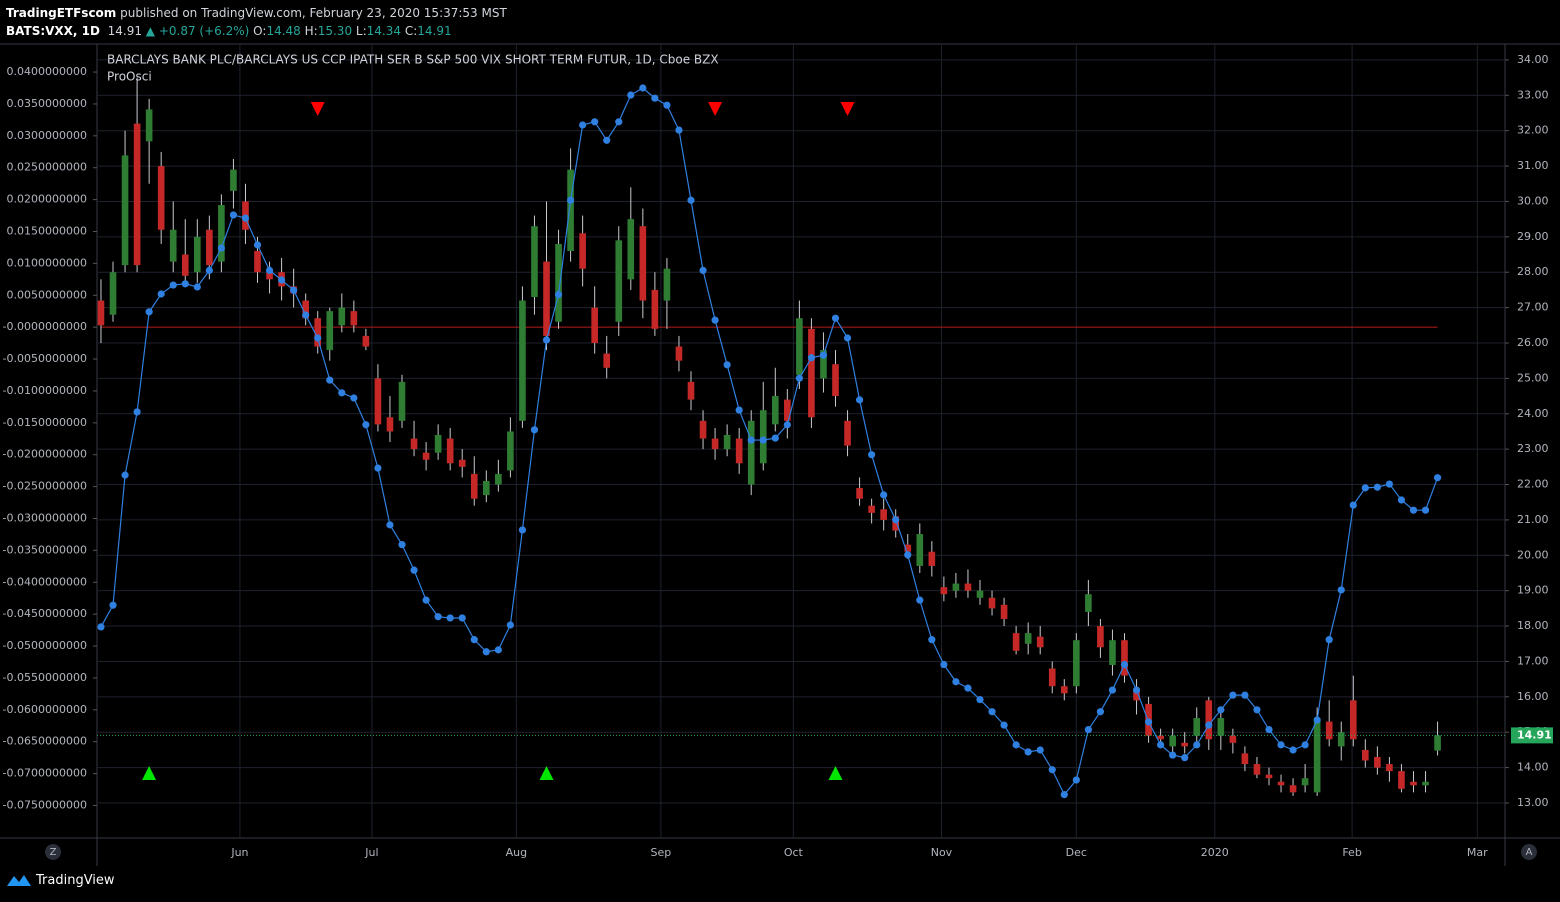 This screenshot has width=1560, height=902. I want to click on footer: TradingView, so click(60, 880).